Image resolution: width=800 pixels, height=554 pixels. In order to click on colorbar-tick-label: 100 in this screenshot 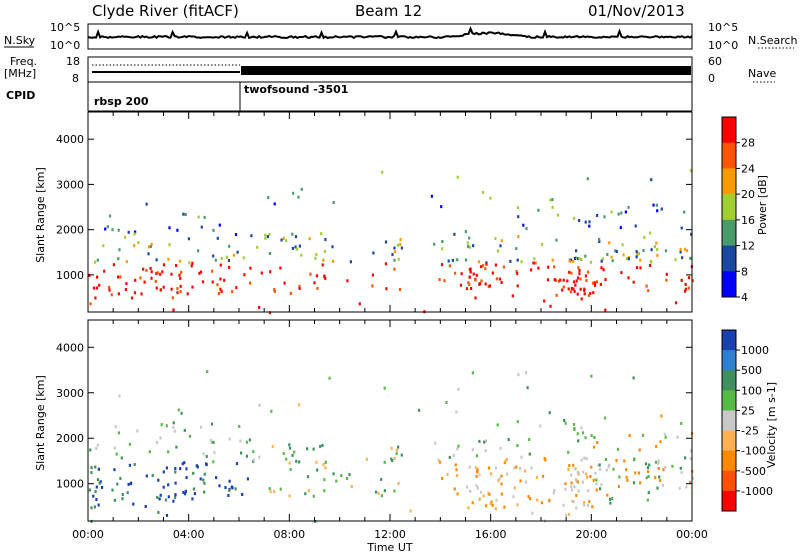, I will do `click(751, 390)`.